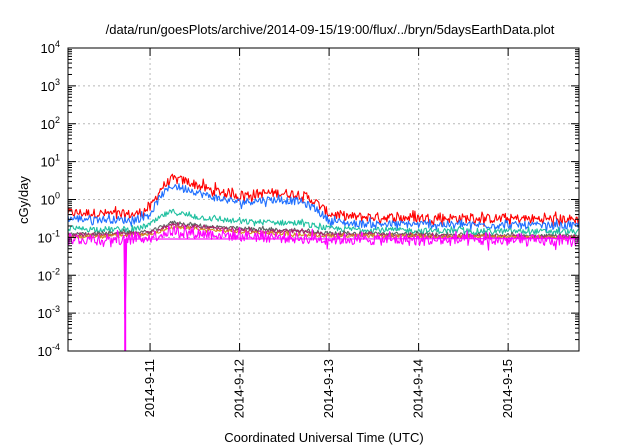 The image size is (640, 448). Describe the element at coordinates (239, 388) in the screenshot. I see `x-tick-label: 2014-9-12` at that location.